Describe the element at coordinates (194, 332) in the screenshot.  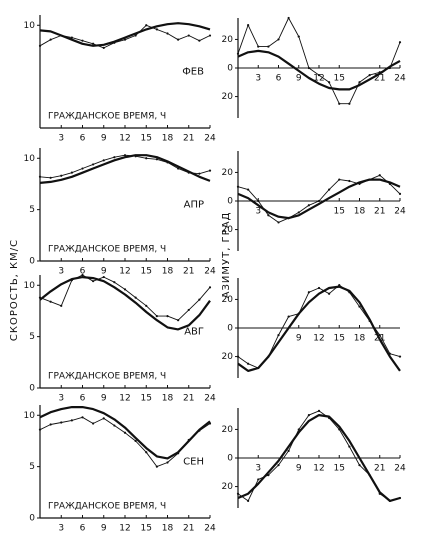
I see `month-label: АВГ` at that location.